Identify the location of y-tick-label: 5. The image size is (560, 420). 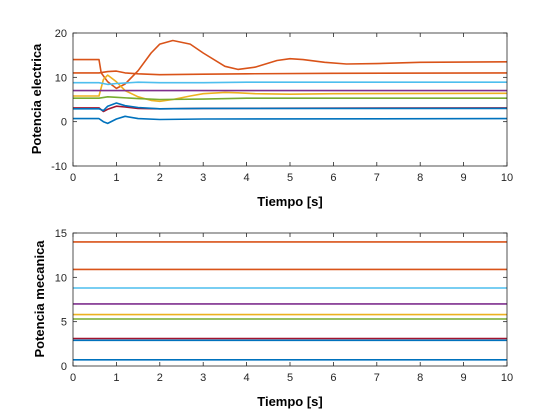
(64, 323).